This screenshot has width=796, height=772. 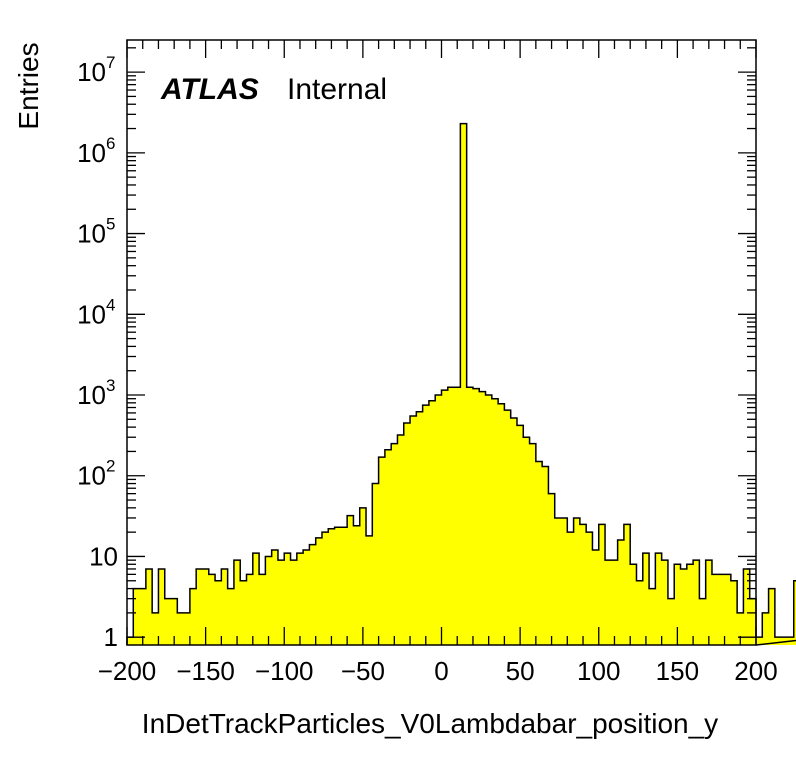 What do you see at coordinates (110, 62) in the screenshot?
I see `y-tick-exponent: 7` at bounding box center [110, 62].